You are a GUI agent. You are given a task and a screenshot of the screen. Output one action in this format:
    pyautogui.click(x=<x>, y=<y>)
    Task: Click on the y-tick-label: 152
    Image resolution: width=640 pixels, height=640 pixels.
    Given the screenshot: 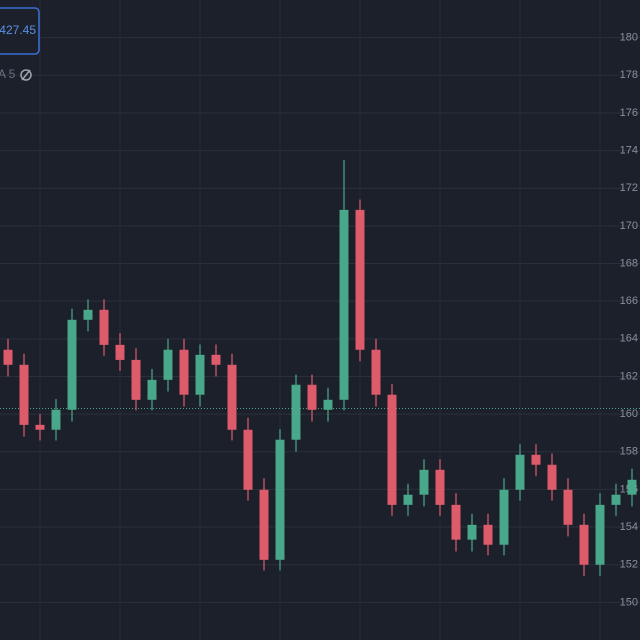 What is the action you would take?
    pyautogui.click(x=629, y=565)
    